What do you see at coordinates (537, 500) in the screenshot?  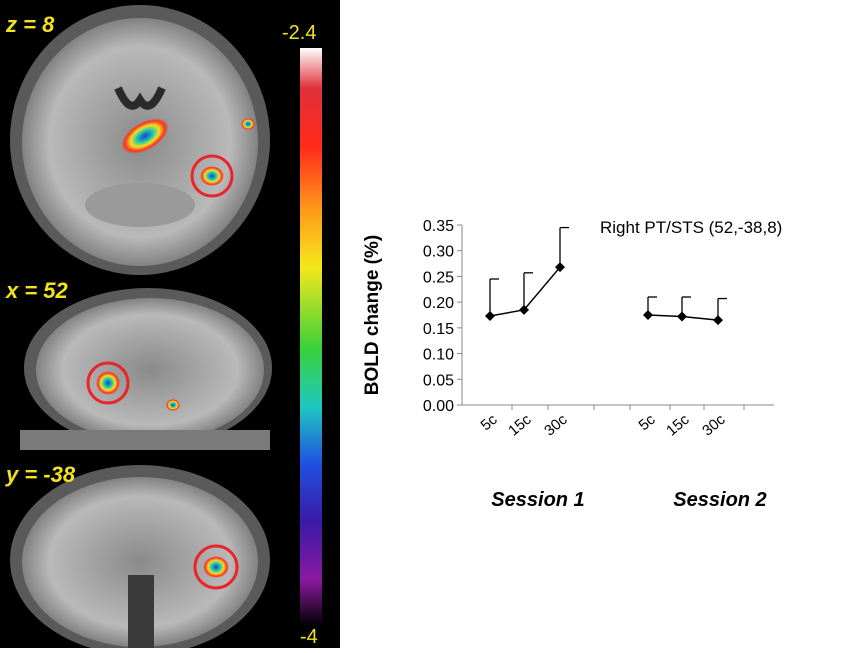 I see `session-label: Session 1` at bounding box center [537, 500].